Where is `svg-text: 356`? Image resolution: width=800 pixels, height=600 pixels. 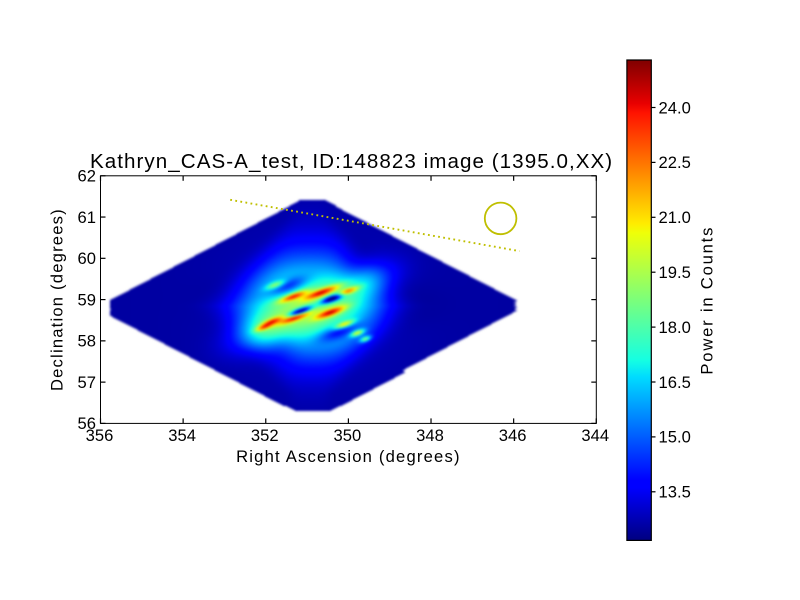
svg-text: 356 is located at coordinates (100, 435).